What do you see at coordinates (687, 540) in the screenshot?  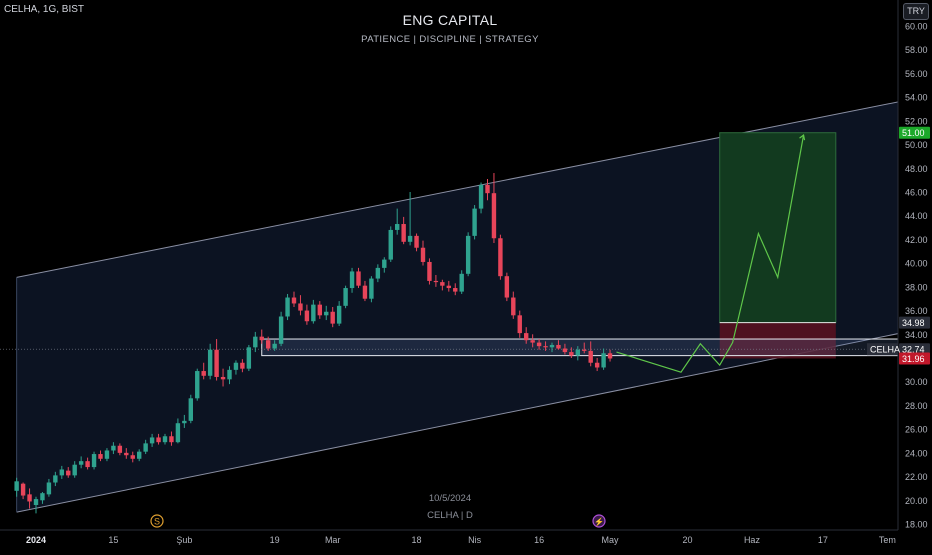 I see `x-tick-label: 20` at bounding box center [687, 540].